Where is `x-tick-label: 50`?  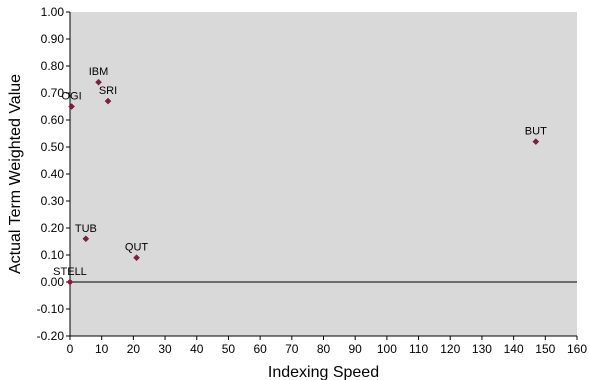 x-tick-label: 50 is located at coordinates (229, 349).